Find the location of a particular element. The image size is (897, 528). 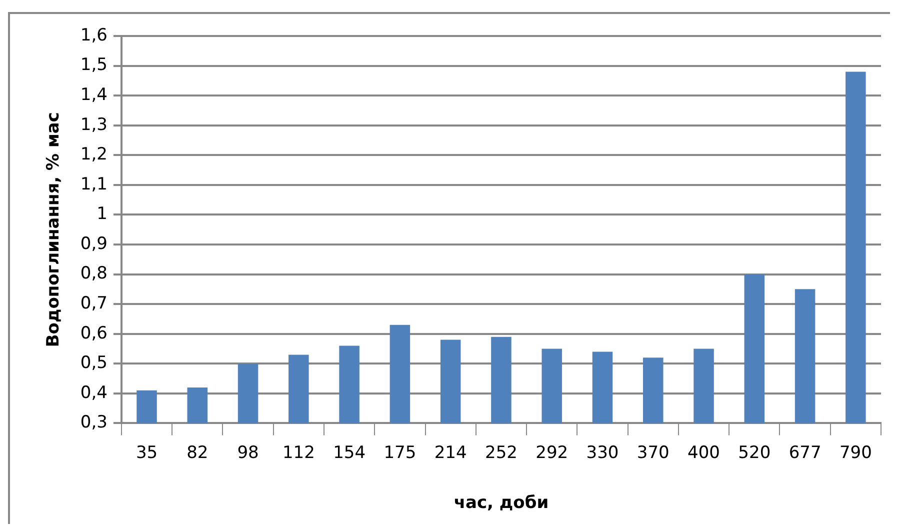

x-tick-label: 112 is located at coordinates (298, 452).